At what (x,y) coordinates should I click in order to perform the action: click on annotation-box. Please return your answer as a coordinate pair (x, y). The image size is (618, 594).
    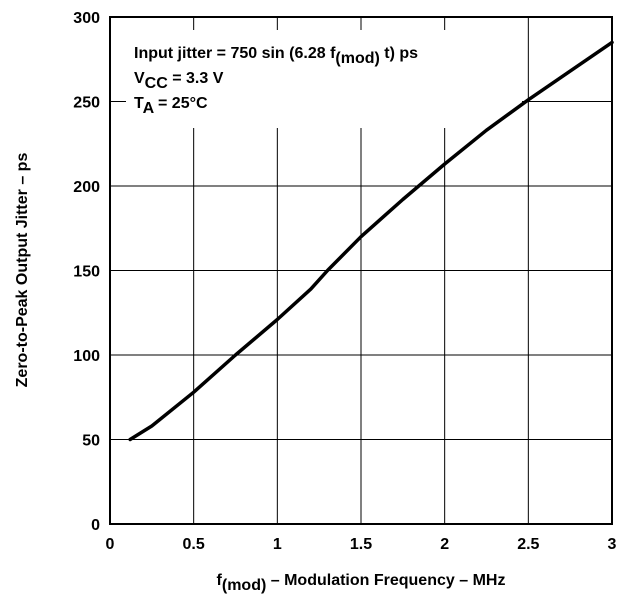
    Looking at the image, I should click on (324, 79).